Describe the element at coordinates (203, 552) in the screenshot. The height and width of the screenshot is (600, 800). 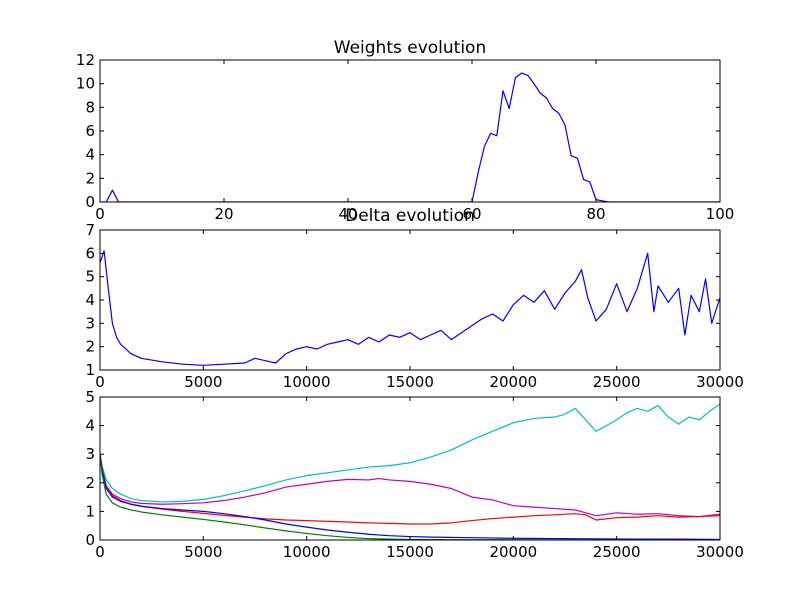
I see `subplot-metrics-xtick-label: 5000` at that location.